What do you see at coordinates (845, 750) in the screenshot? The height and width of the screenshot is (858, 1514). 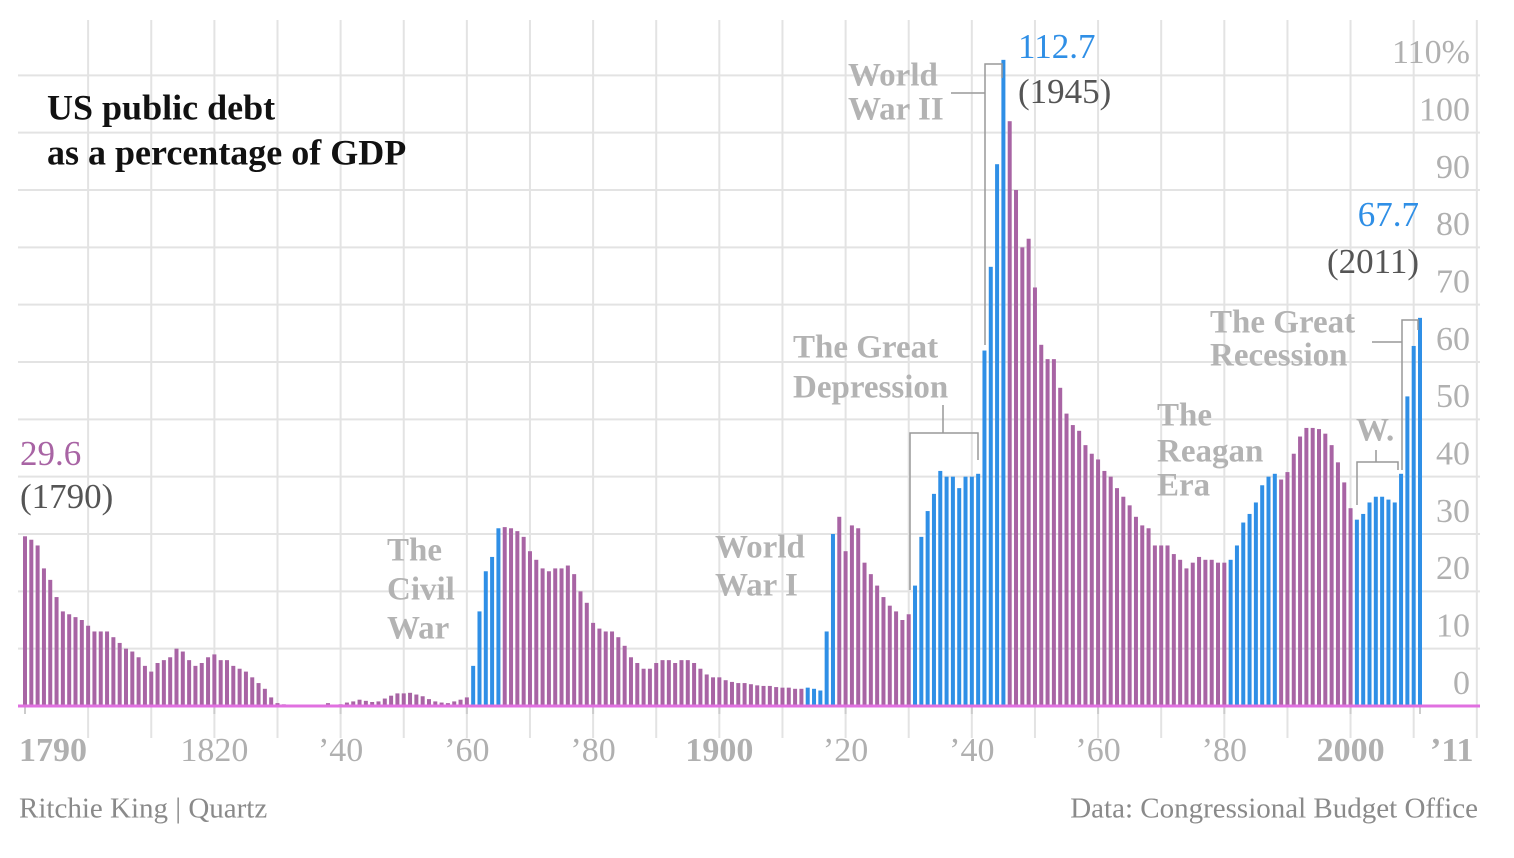 I see `x-tick-label: ’20` at bounding box center [845, 750].